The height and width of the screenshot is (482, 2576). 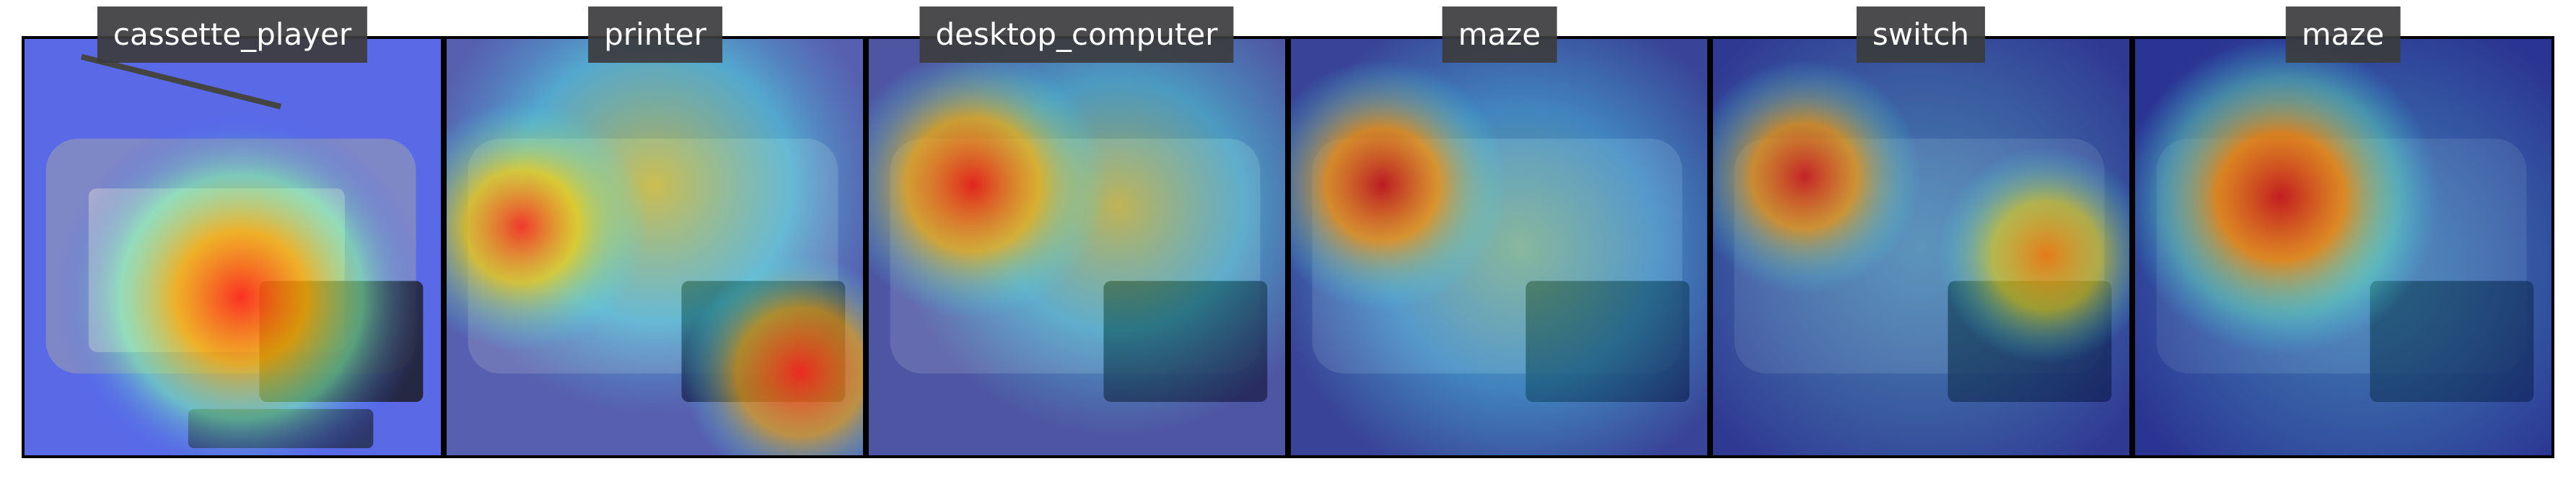 What do you see at coordinates (232, 34) in the screenshot?
I see `panel-label-1: cassette_player` at bounding box center [232, 34].